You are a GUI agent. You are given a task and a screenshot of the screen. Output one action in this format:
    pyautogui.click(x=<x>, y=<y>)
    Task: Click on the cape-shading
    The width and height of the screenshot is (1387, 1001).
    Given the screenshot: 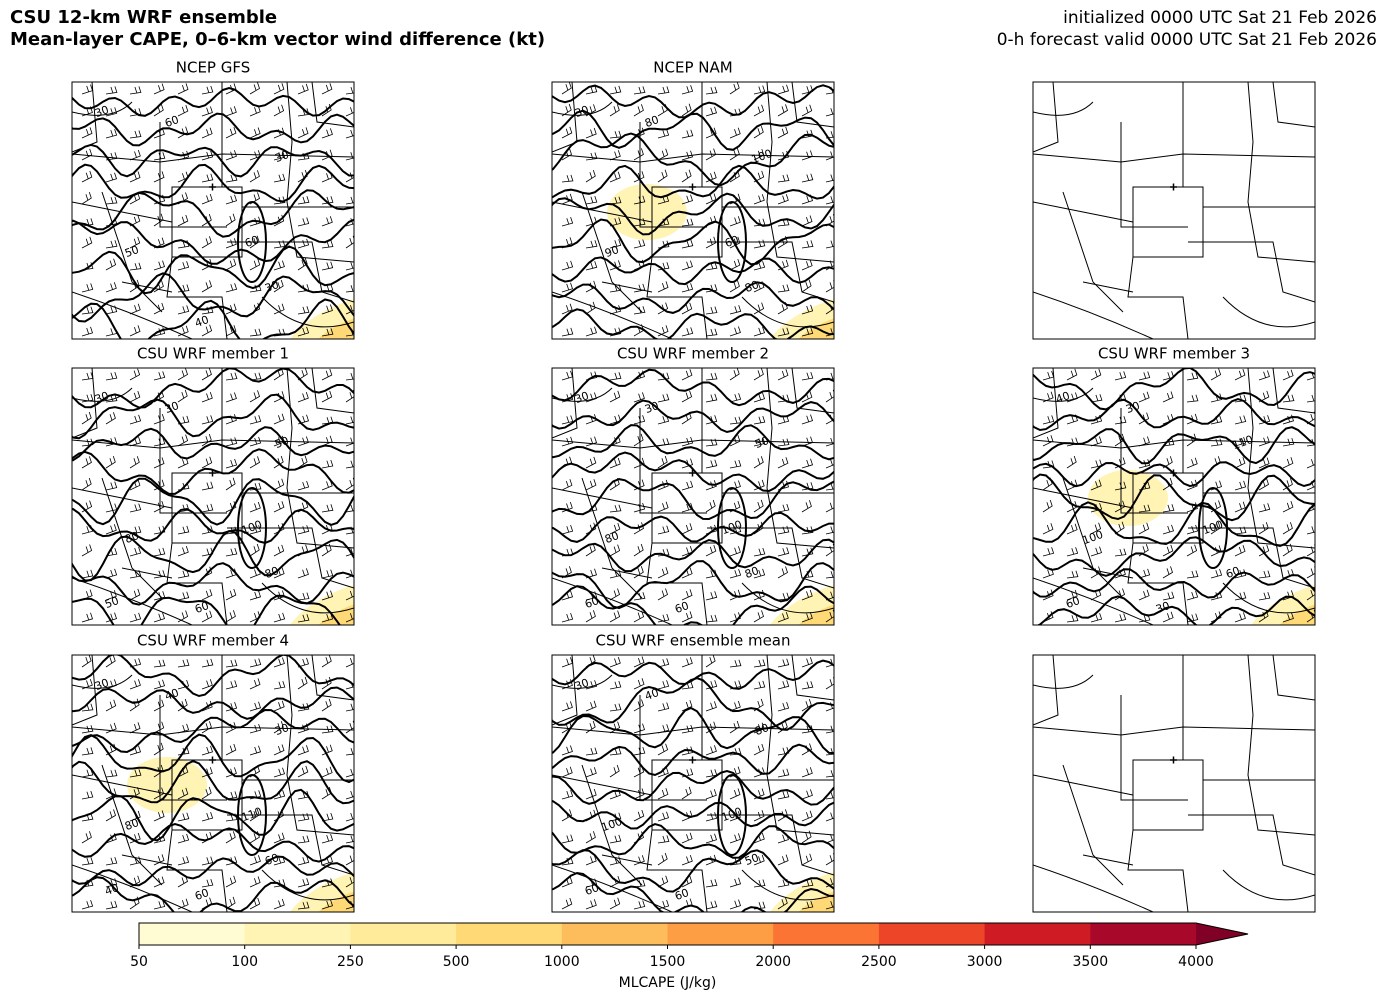 What is the action you would take?
    pyautogui.click(x=1128, y=498)
    